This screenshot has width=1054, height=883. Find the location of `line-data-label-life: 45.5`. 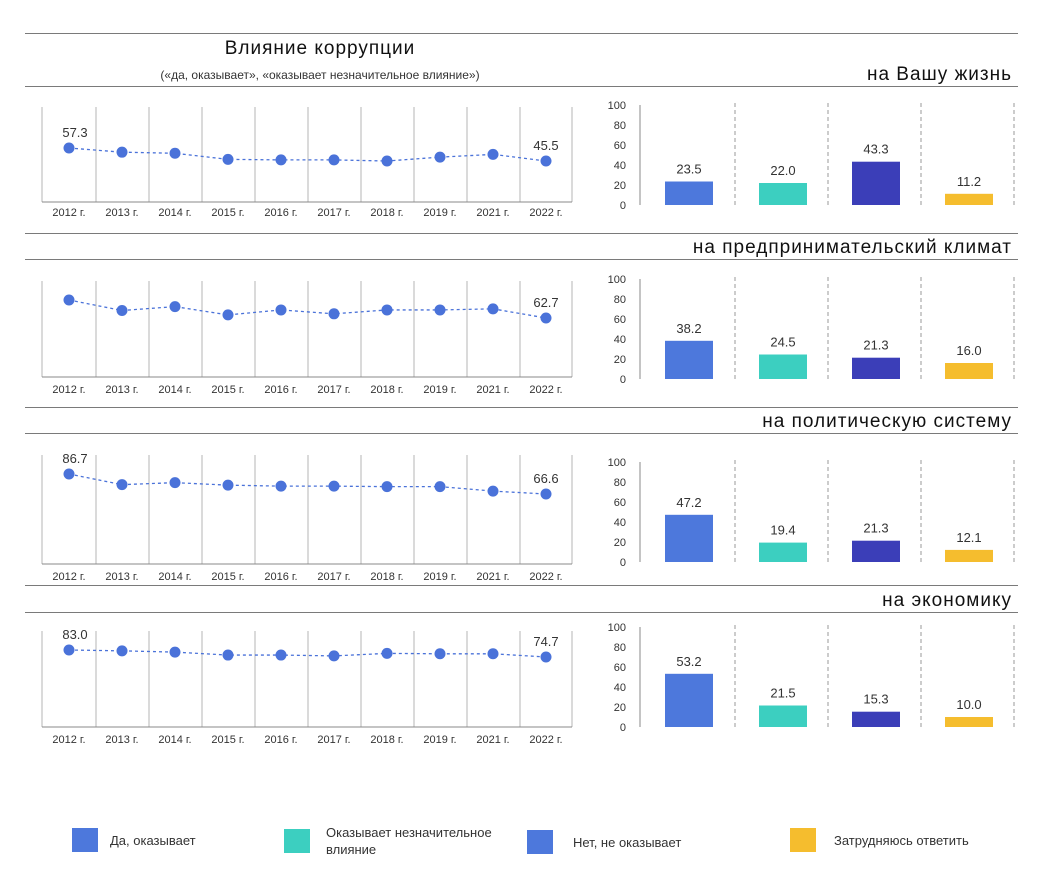

line-data-label-life: 45.5 is located at coordinates (545, 145).